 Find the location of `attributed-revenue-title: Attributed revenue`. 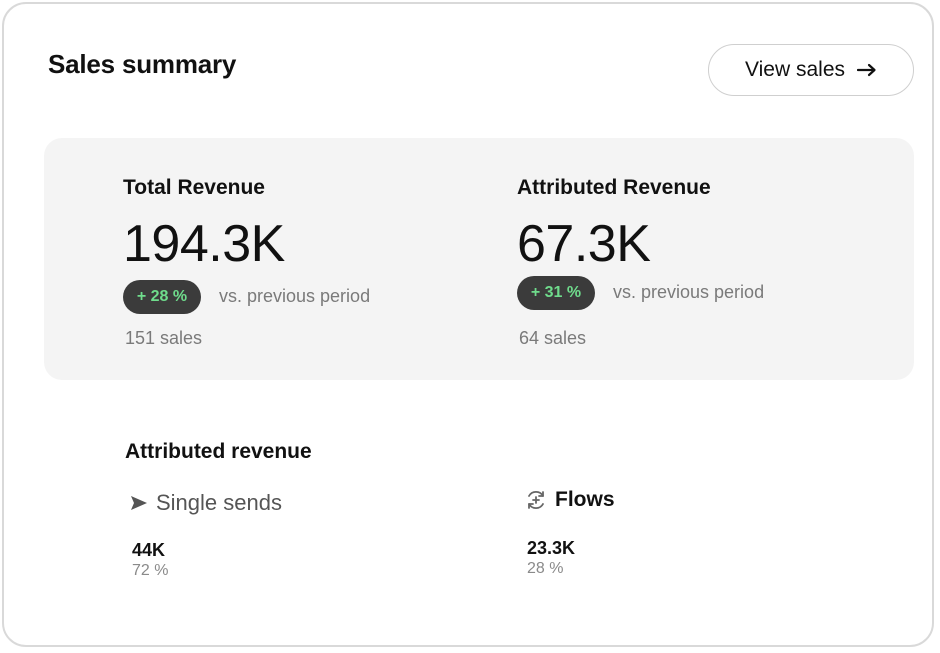

attributed-revenue-title: Attributed revenue is located at coordinates (218, 451).